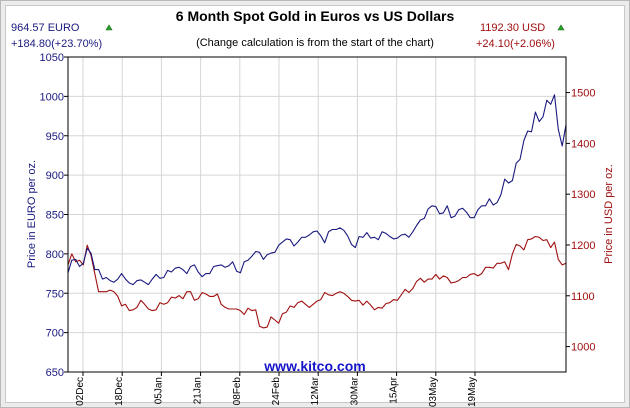 The image size is (630, 408). I want to click on left-tick-label: 1050, so click(52, 58).